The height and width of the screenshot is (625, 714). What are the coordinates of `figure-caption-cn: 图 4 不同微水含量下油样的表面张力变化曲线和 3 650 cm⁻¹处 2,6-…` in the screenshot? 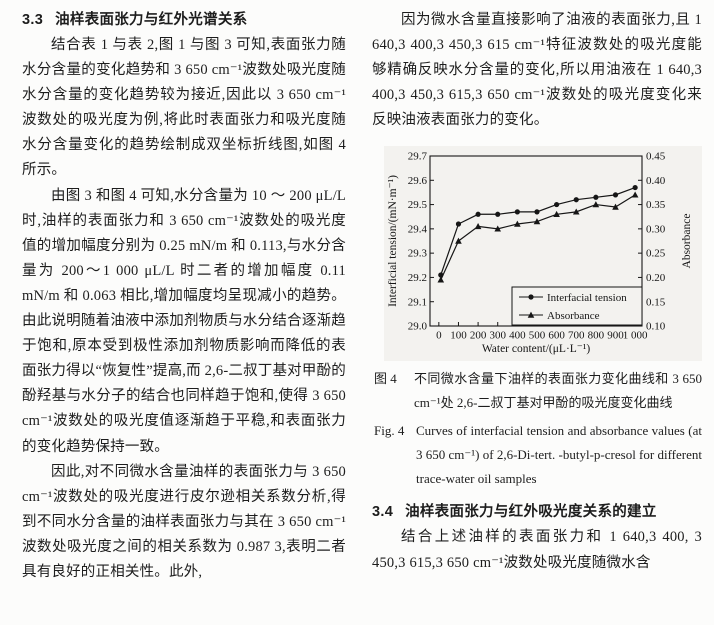 It's located at (538, 391).